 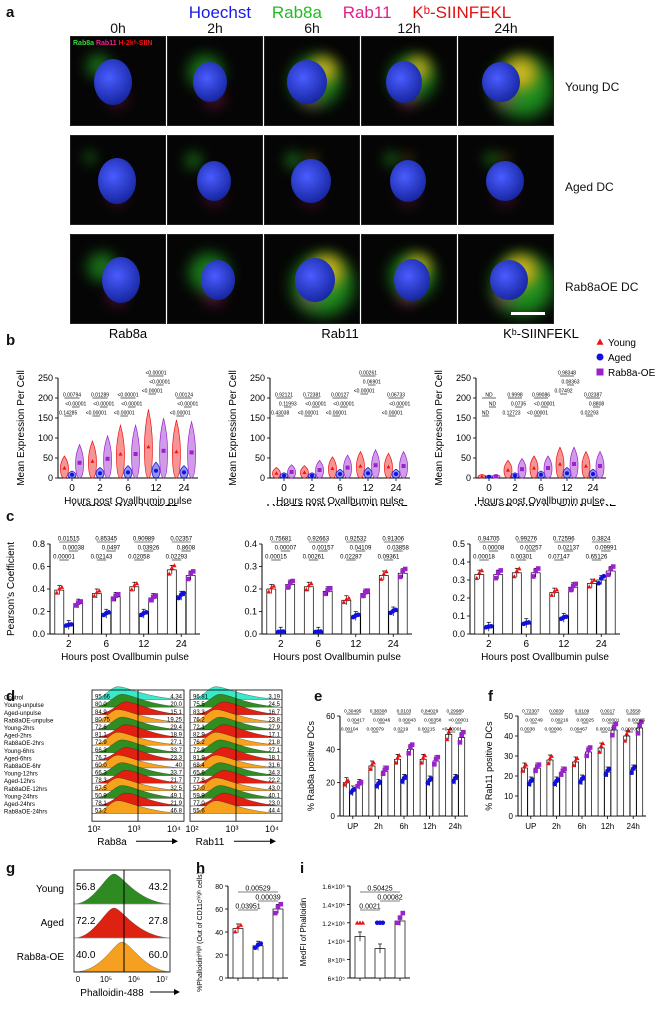 What do you see at coordinates (50, 478) in the screenshot?
I see `y-tick-label: 0` at bounding box center [50, 478].